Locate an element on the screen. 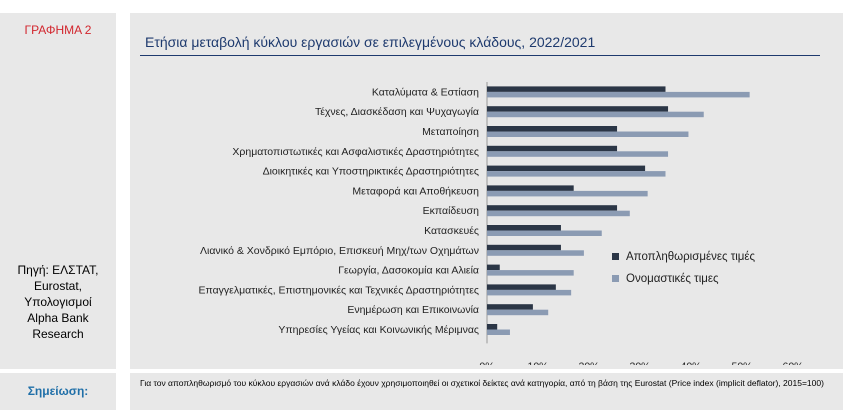 The image size is (851, 418). category-label: Τέχνες, Διασκέδαση και Ψυχαγωγία is located at coordinates (397, 112).